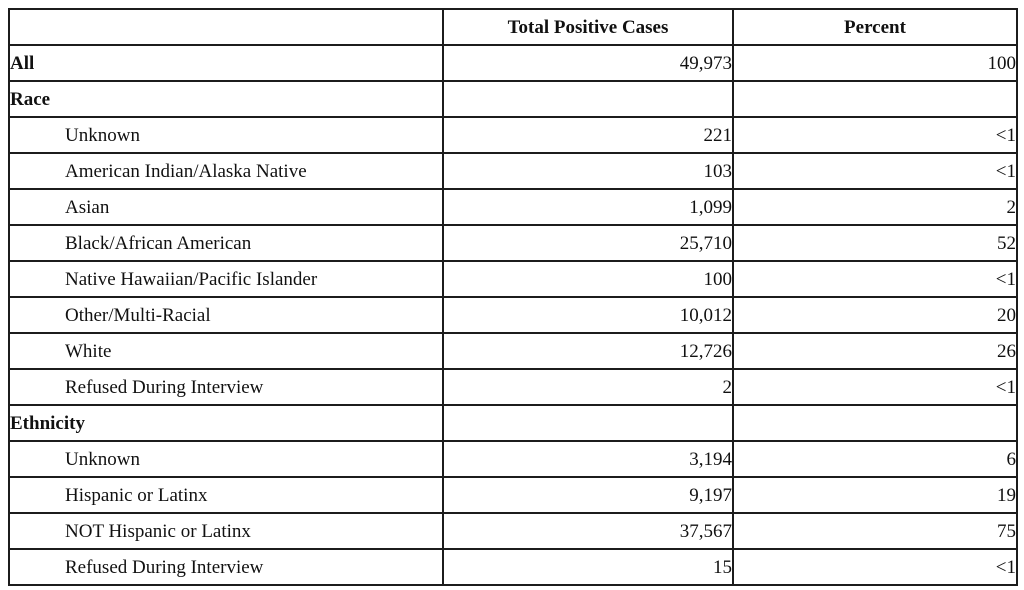 This screenshot has width=1024, height=590. I want to click on table-row: Black/African American 25,710 52, so click(513, 243).